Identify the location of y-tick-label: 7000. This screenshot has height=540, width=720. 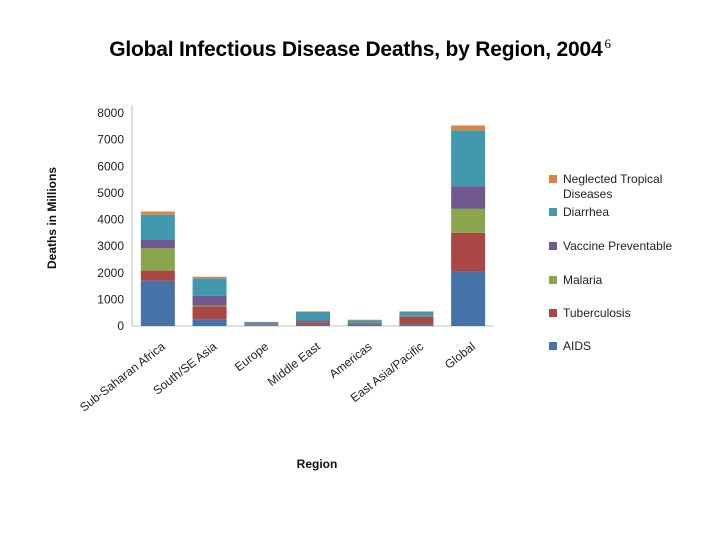
(110, 140).